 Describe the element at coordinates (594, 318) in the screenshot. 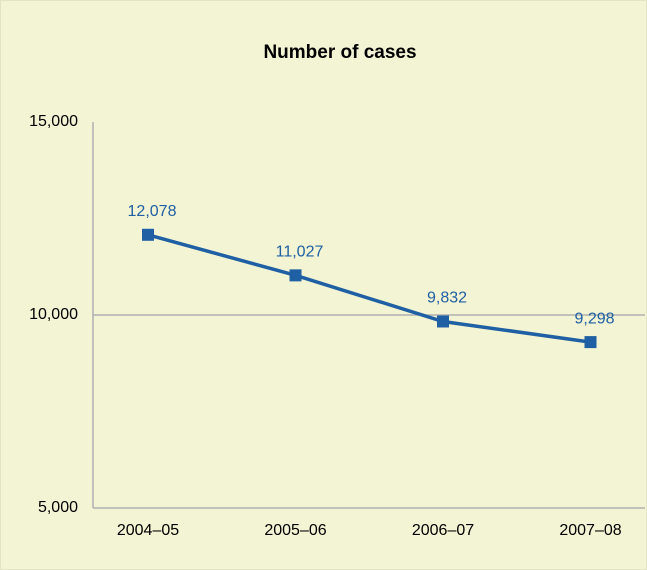

I see `data-label: 9,298` at that location.